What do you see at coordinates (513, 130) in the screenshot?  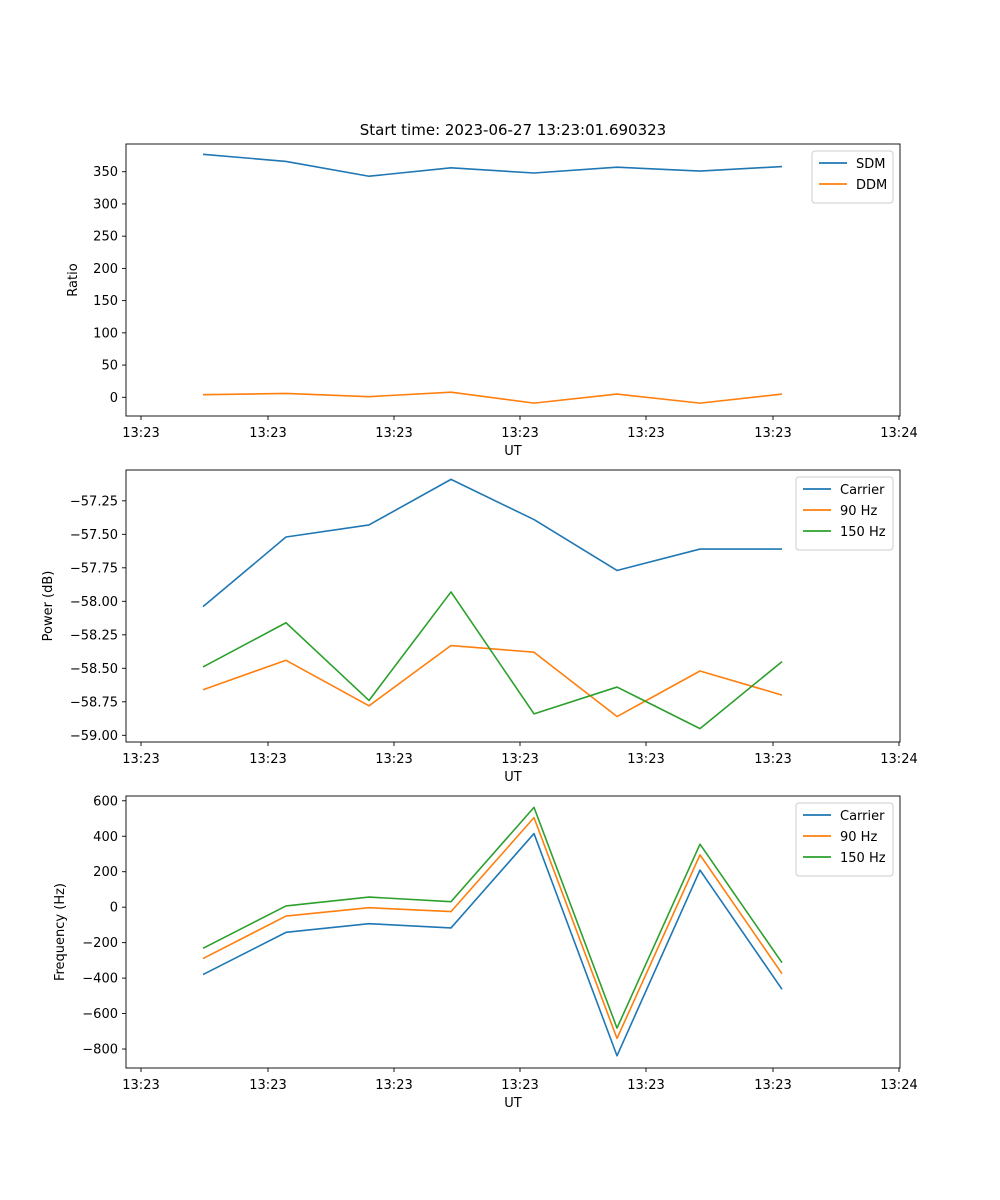 I see `chart-title: Start time: 2023-06-27 13:23:01.690323` at bounding box center [513, 130].